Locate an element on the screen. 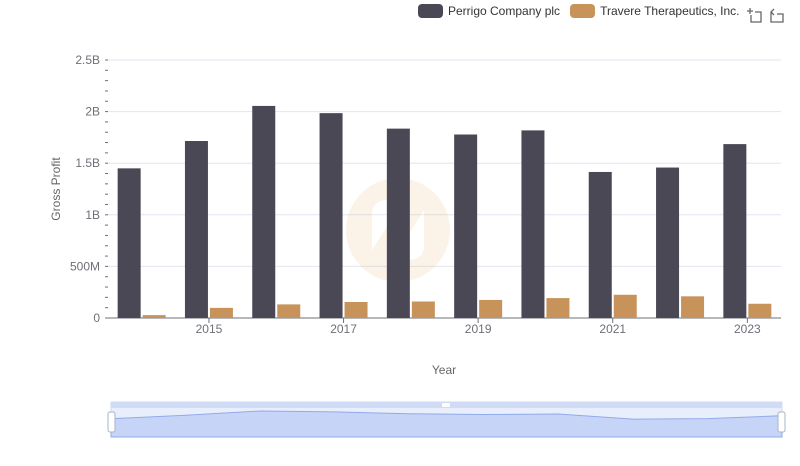 The height and width of the screenshot is (466, 800). y-tick-label: 2.5B is located at coordinates (87, 60).